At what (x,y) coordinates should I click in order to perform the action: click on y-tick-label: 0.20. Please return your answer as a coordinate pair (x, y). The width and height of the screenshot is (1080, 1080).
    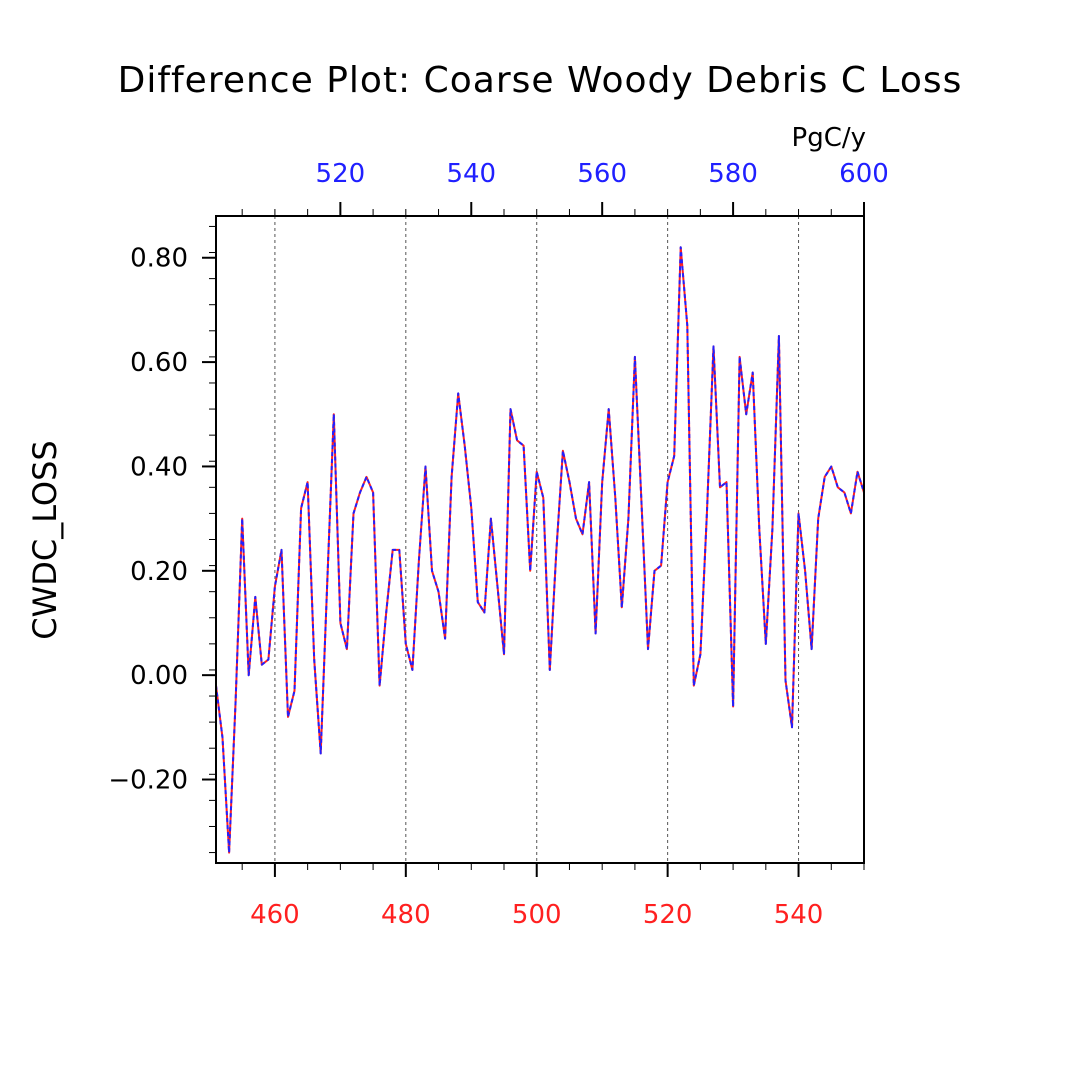
    Looking at the image, I should click on (159, 572).